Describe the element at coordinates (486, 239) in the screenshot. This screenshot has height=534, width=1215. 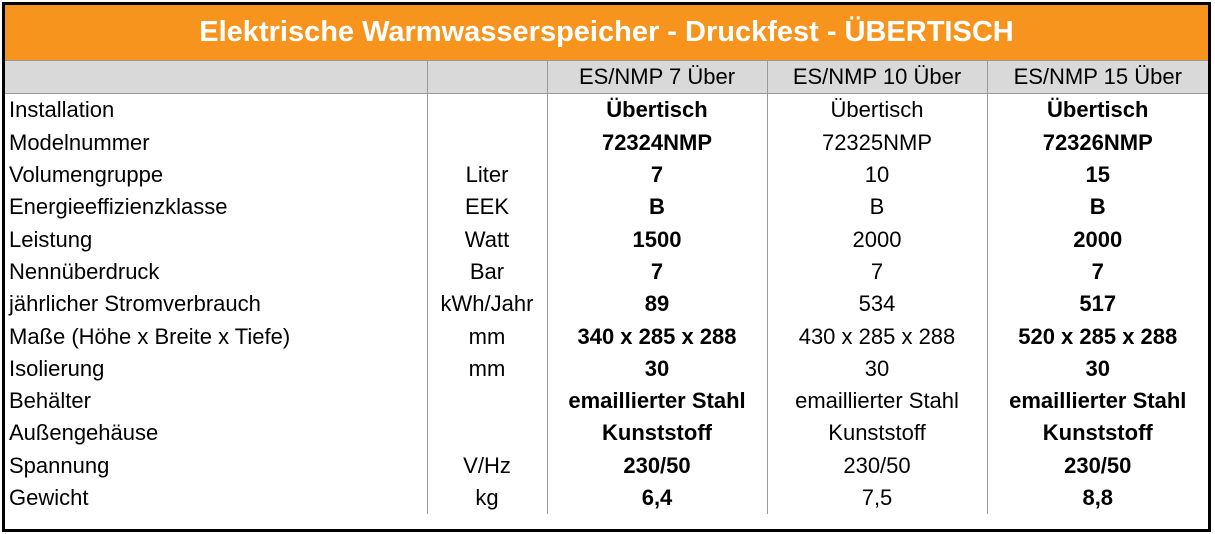
I see `unit: Watt` at that location.